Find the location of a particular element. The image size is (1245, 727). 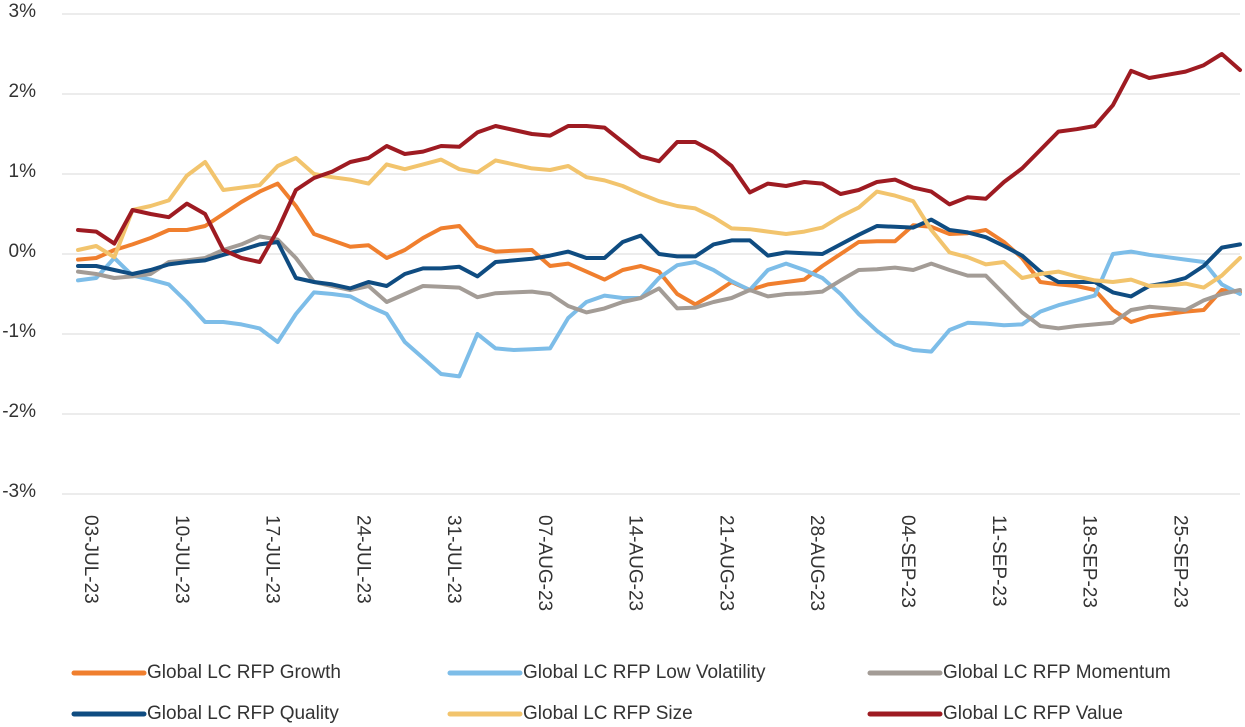

legend-label: Global LC RFP Growth is located at coordinates (244, 672).